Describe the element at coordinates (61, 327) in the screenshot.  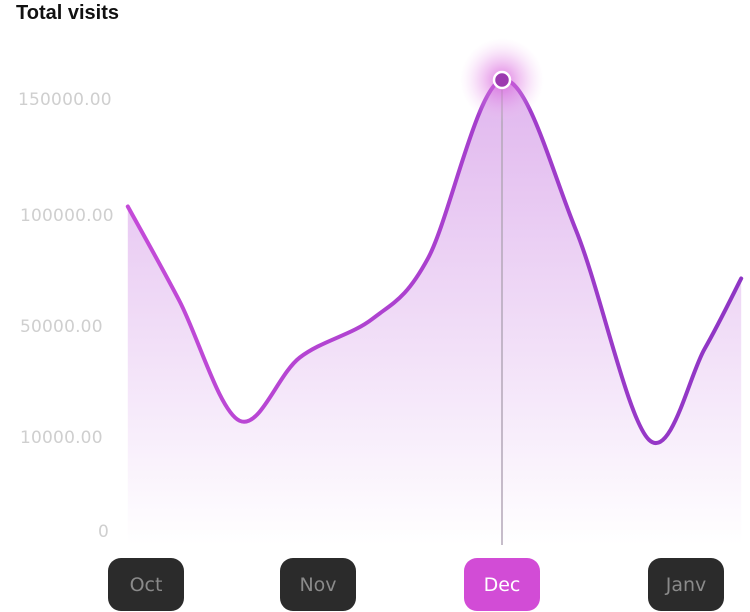
I see `y-tick-label: 50000.00` at that location.